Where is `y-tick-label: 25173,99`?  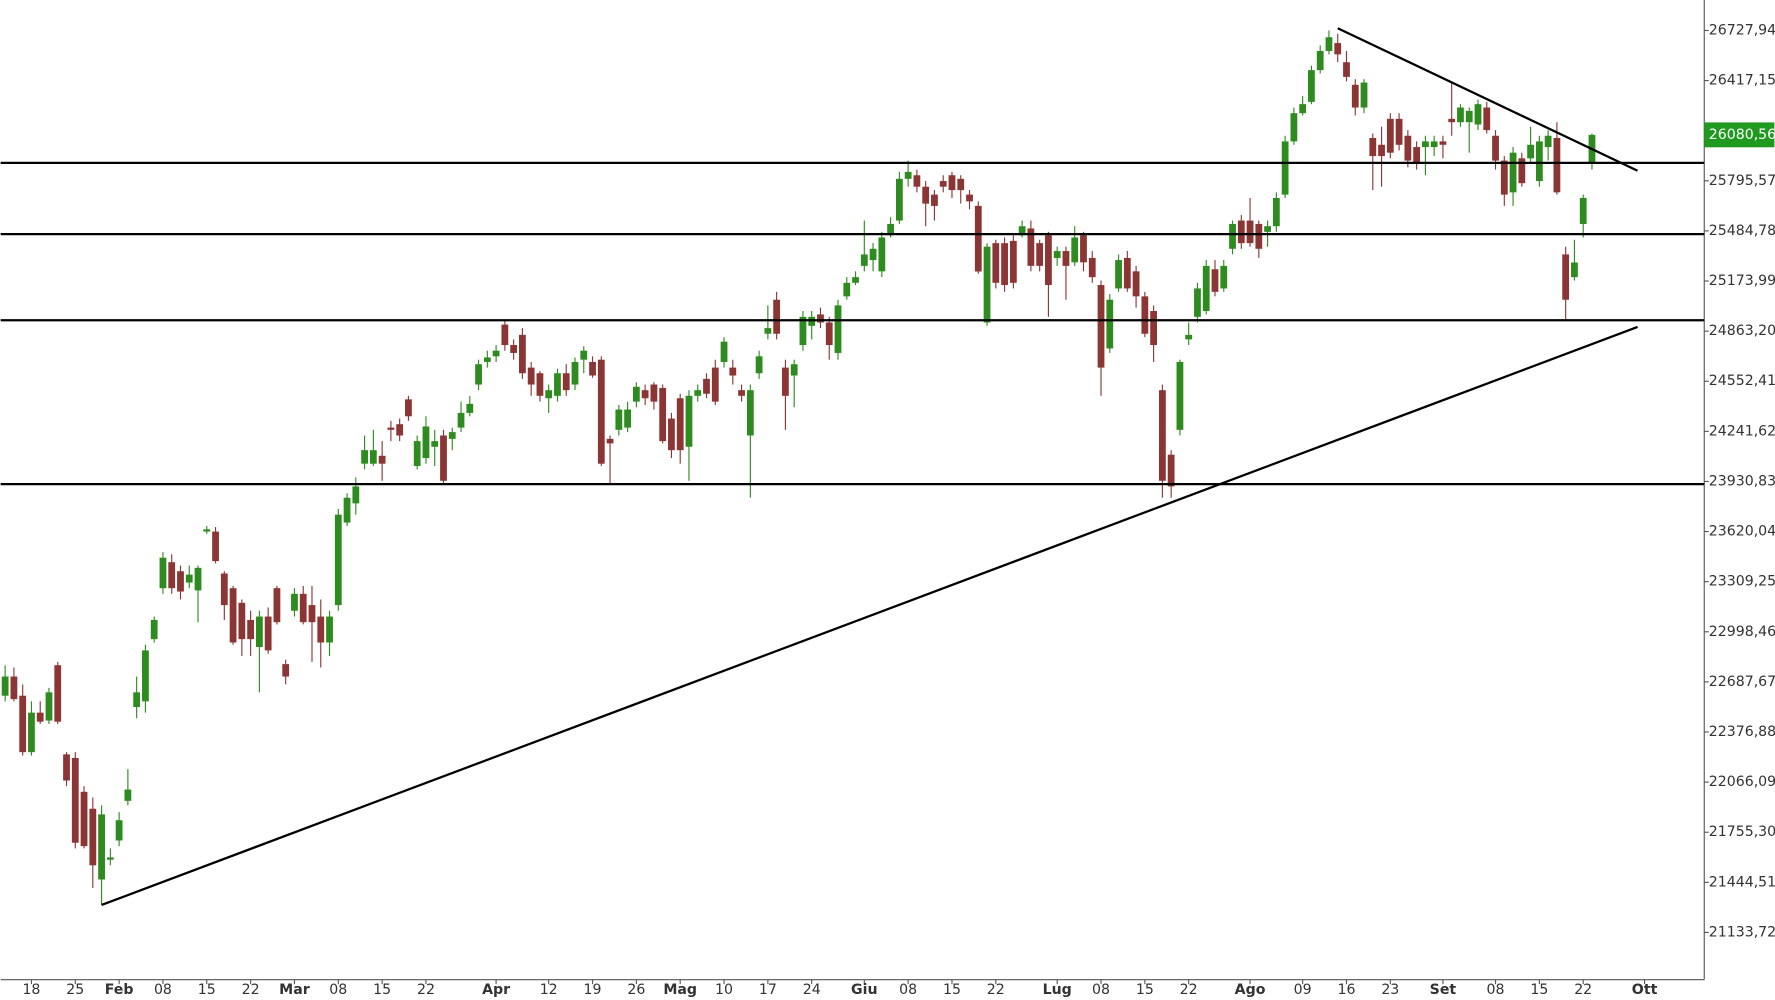
y-tick-label: 25173,99 is located at coordinates (1742, 281).